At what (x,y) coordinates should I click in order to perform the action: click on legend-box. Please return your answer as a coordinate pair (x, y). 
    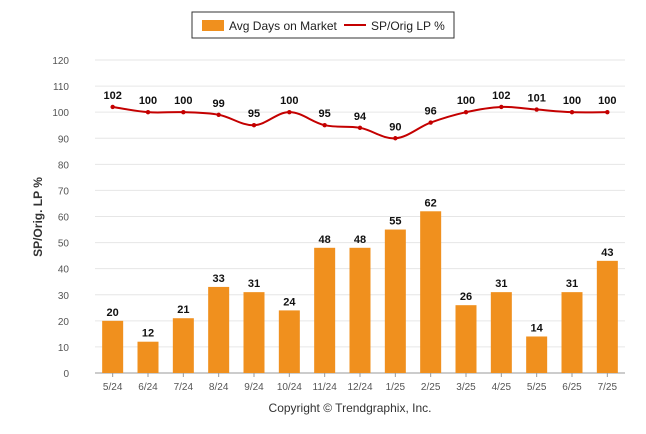
    Looking at the image, I should click on (323, 25).